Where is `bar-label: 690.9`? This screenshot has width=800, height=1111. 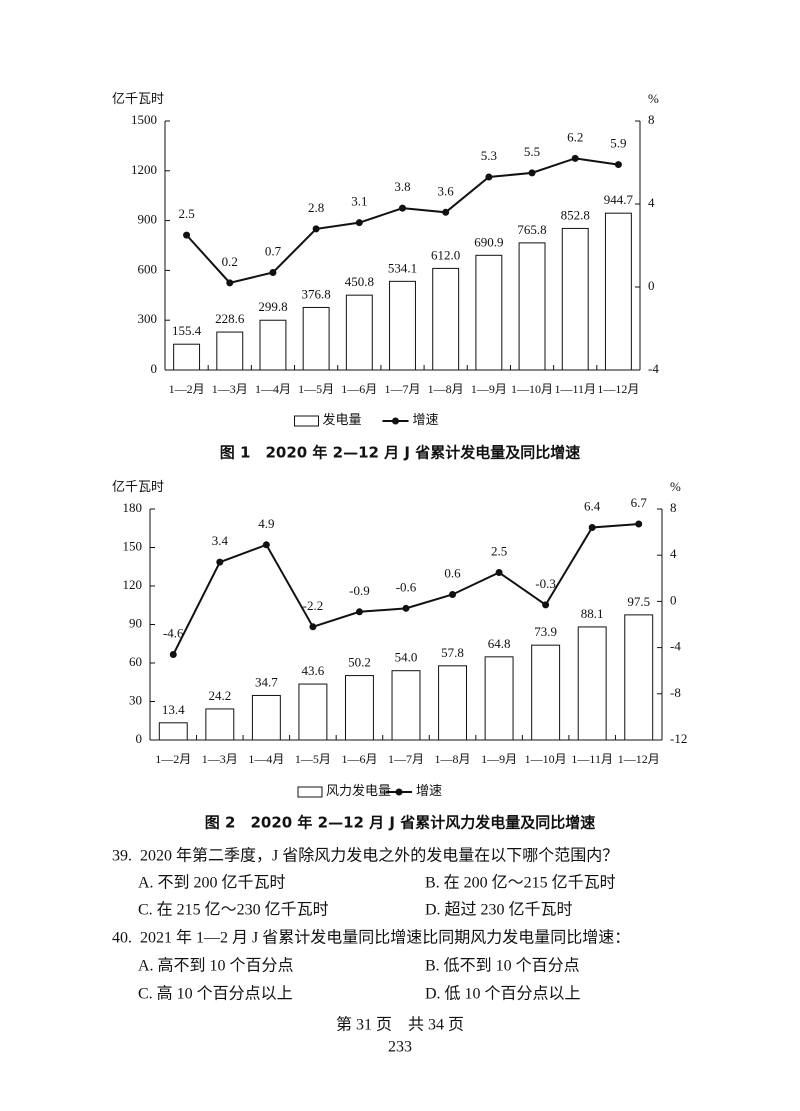
bar-label: 690.9 is located at coordinates (488, 241).